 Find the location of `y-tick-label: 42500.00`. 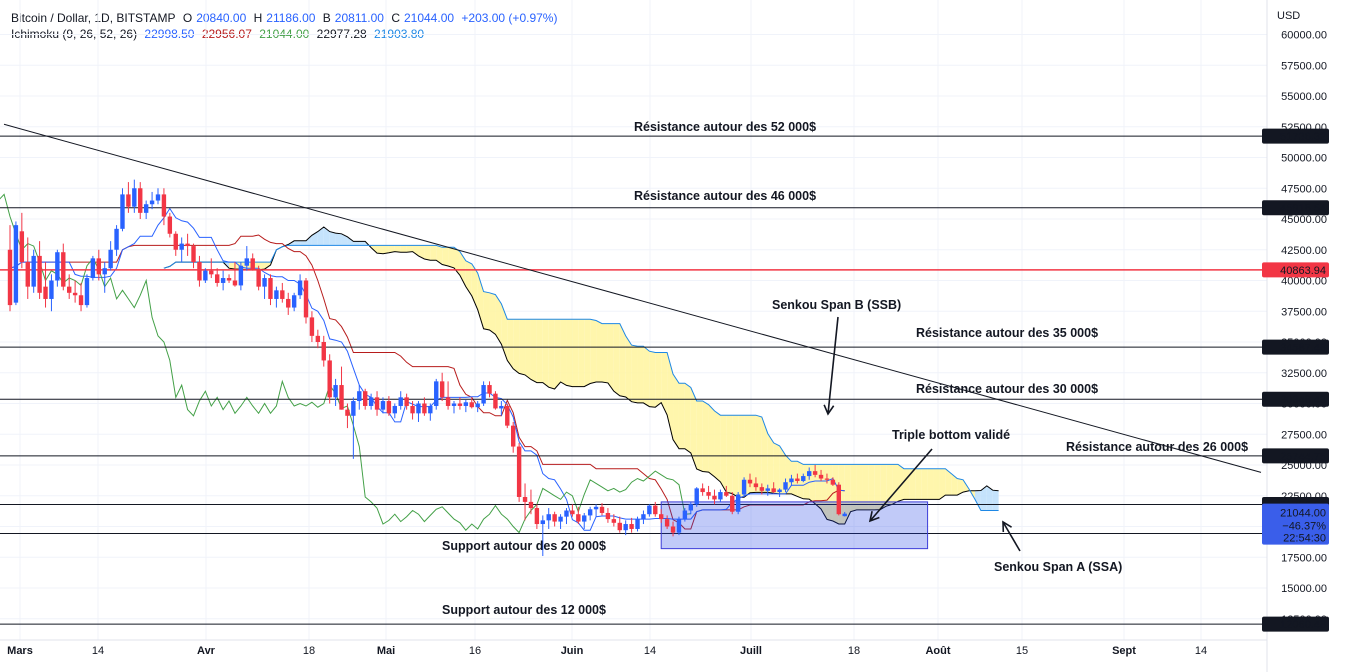

y-tick-label: 42500.00 is located at coordinates (1304, 251).